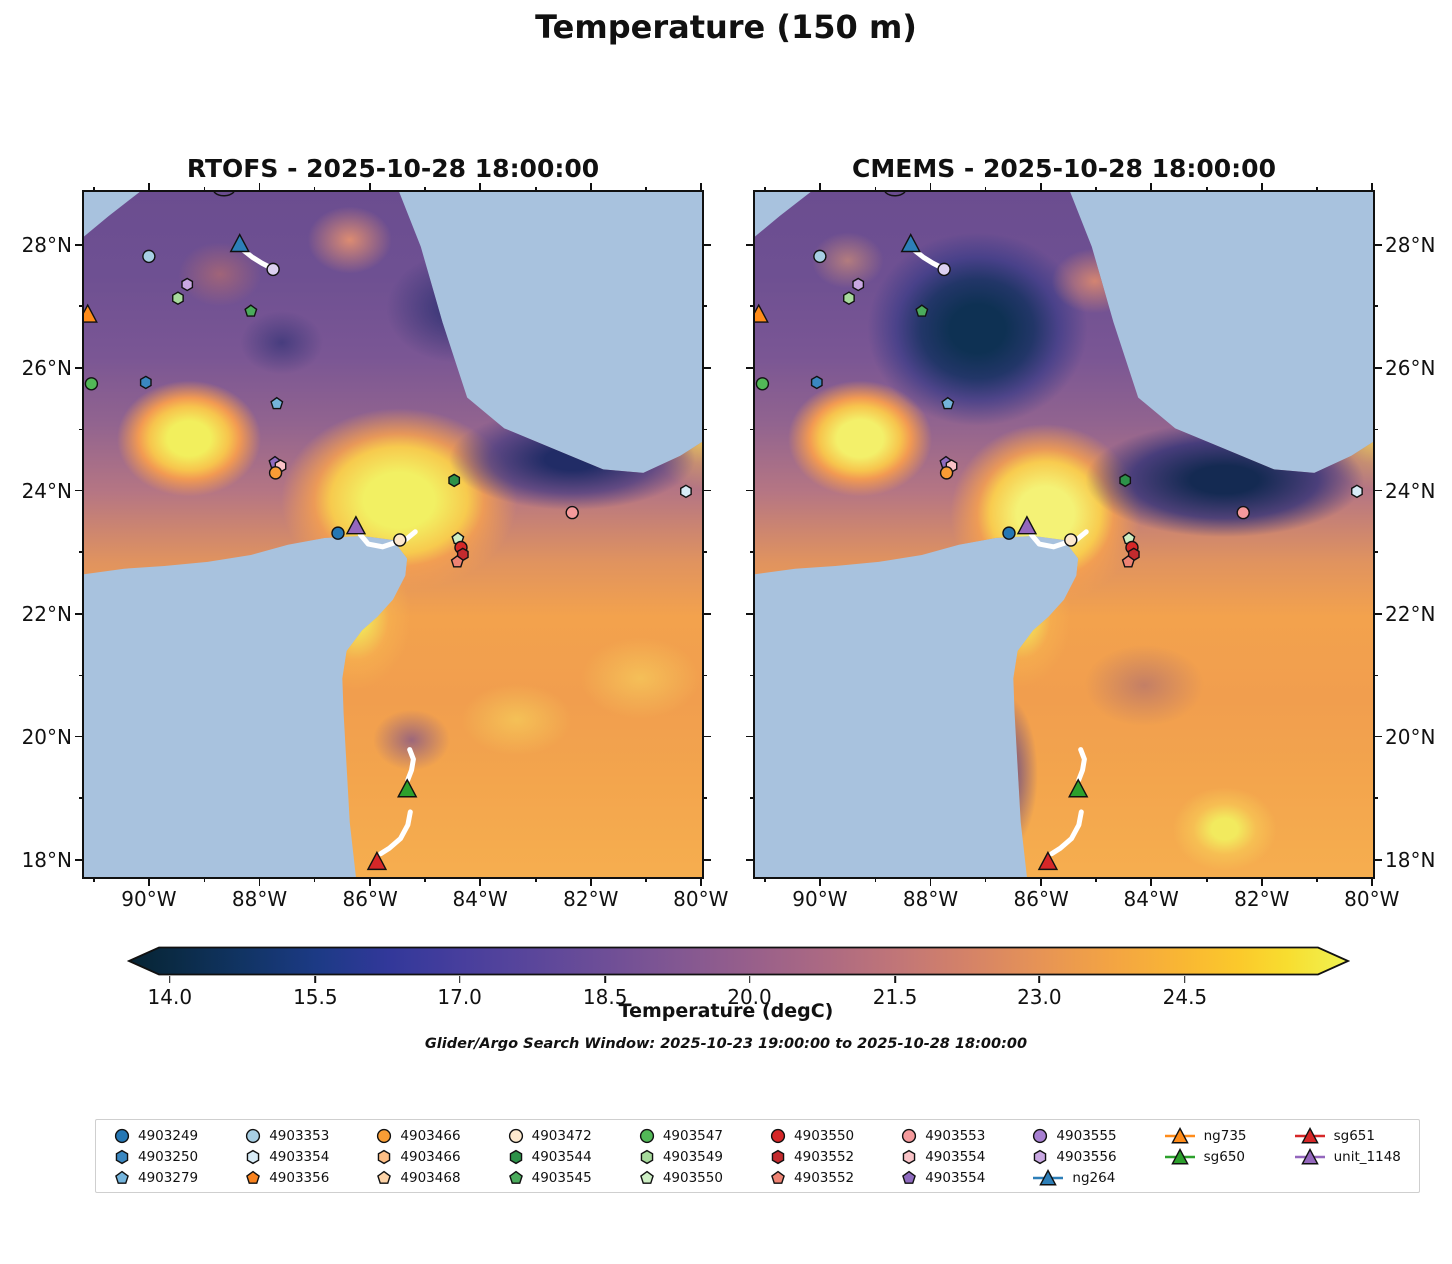 Image resolution: width=1452 pixels, height=1264 pixels. What do you see at coordinates (955, 1157) in the screenshot?
I see `legend-label: 4903554` at bounding box center [955, 1157].